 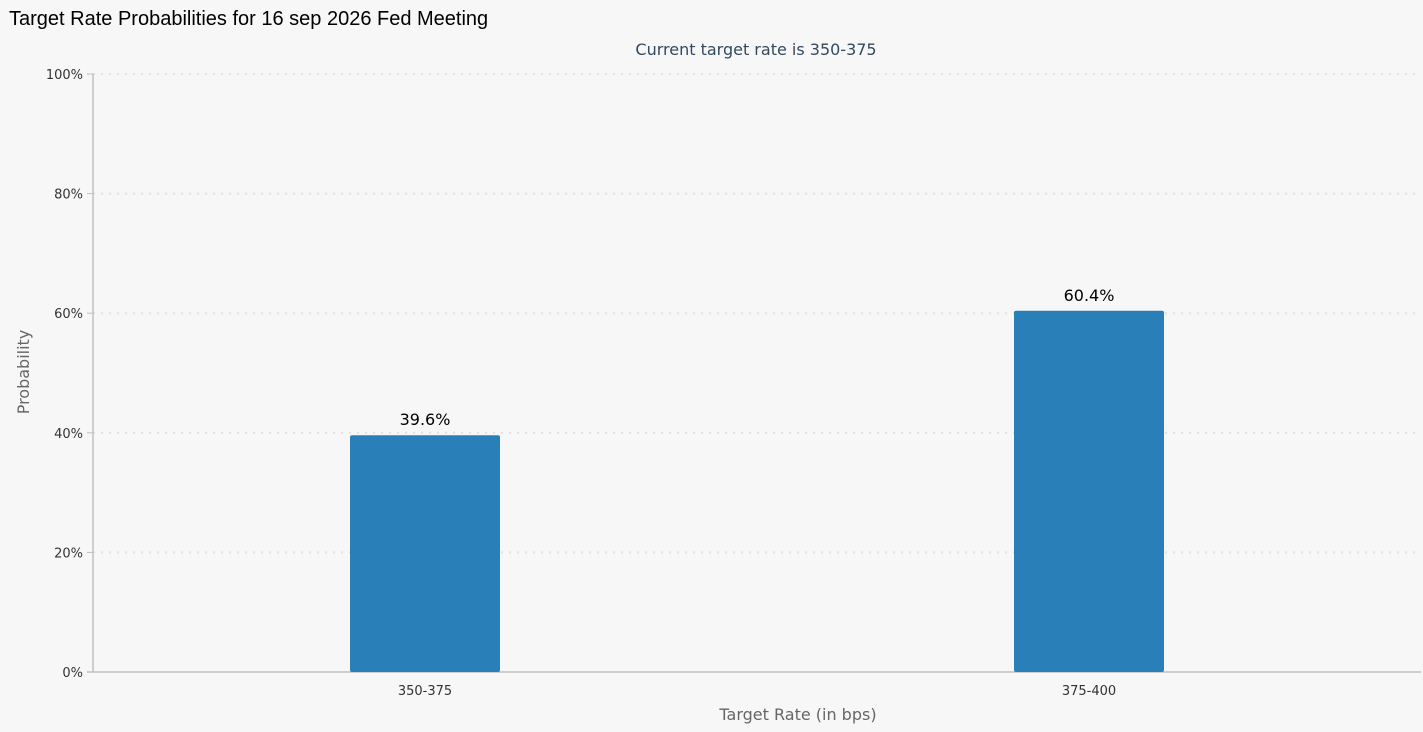 I want to click on x-tick-label: 375-400, so click(x=1089, y=691).